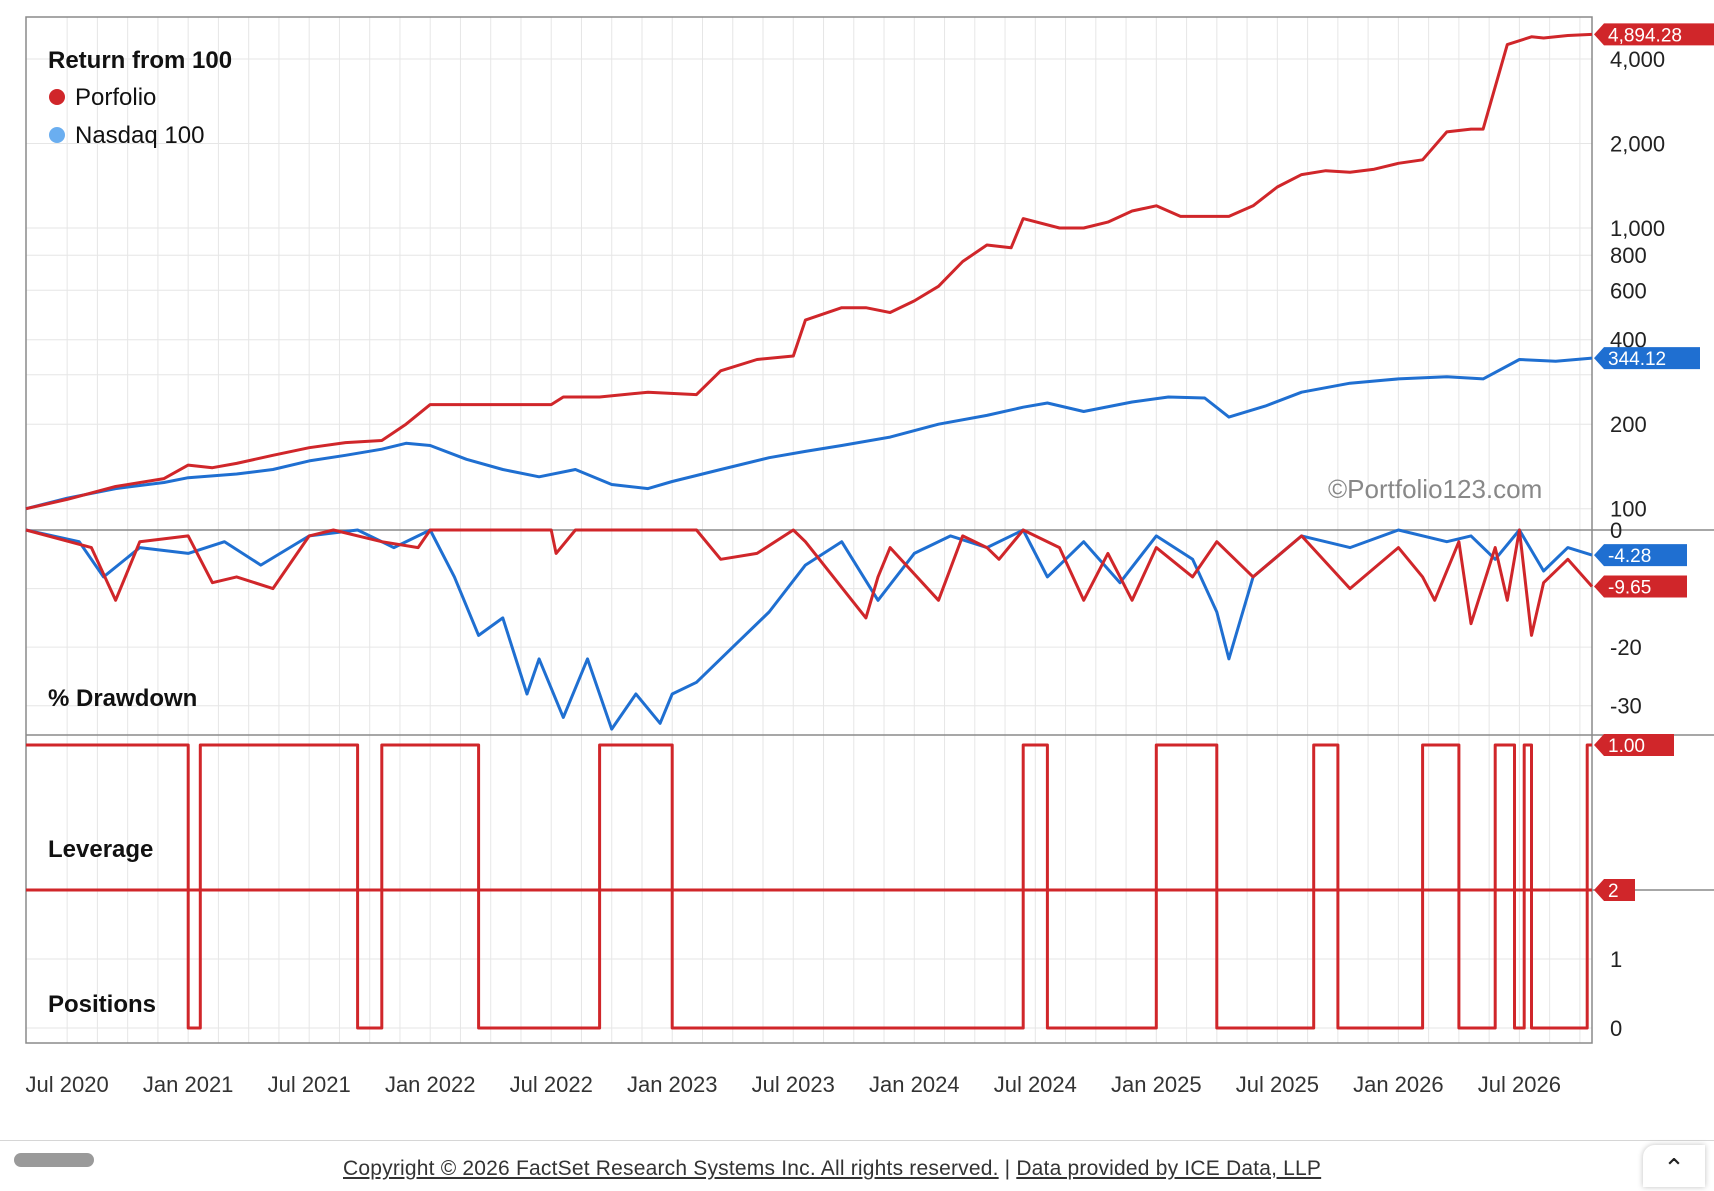 The width and height of the screenshot is (1714, 1191). I want to click on watermark: ©Portfolio123.com, so click(1435, 489).